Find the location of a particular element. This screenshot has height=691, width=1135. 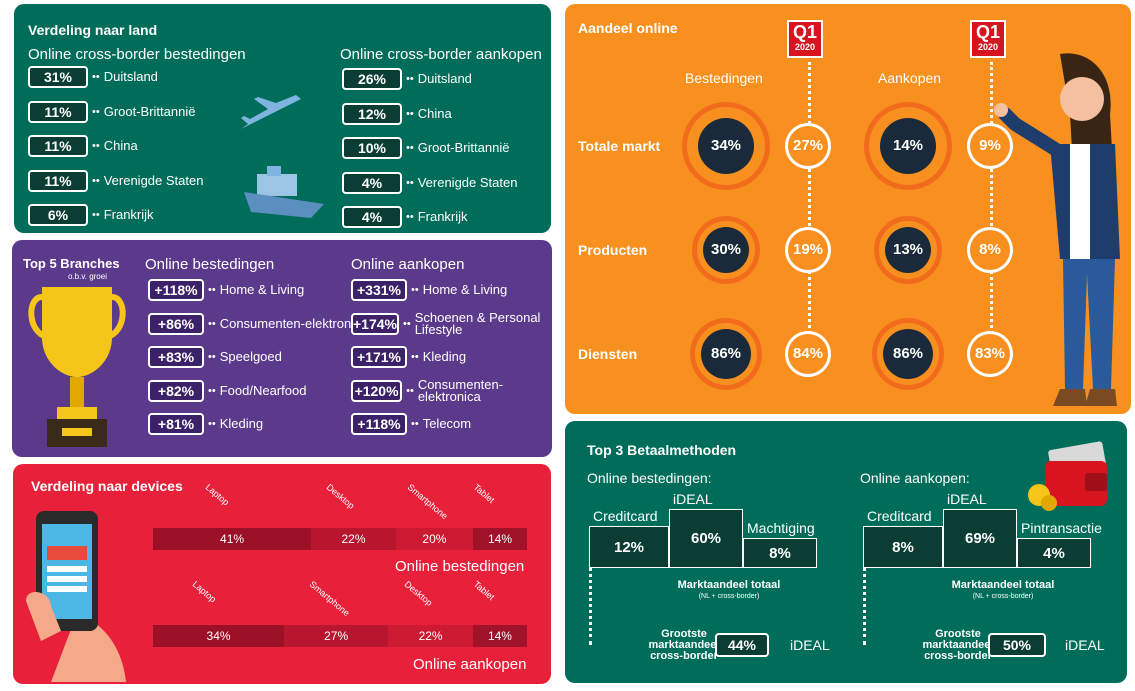

list-item: 12% •• China is located at coordinates (397, 113).